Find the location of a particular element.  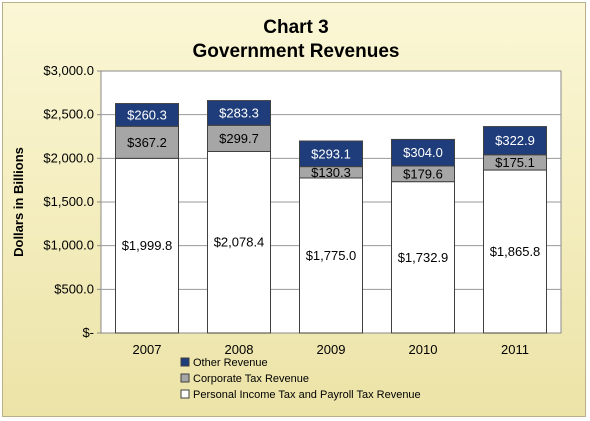

data-label: $179.6 is located at coordinates (423, 173).